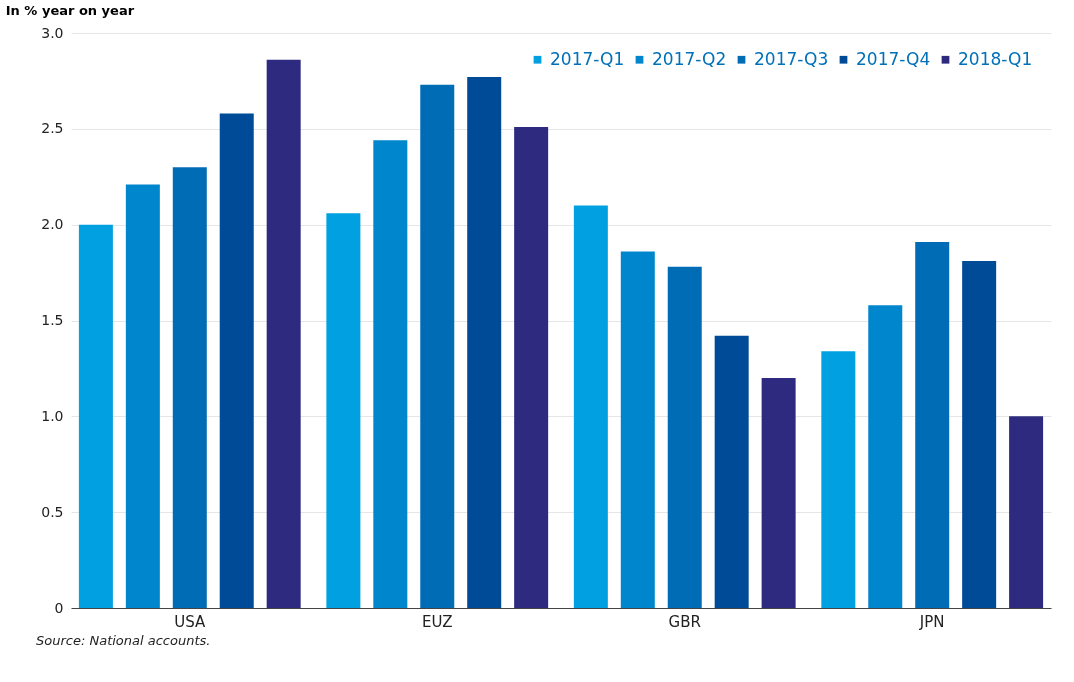 The width and height of the screenshot is (1074, 682). What do you see at coordinates (190, 621) in the screenshot?
I see `x-tick-label: USA` at bounding box center [190, 621].